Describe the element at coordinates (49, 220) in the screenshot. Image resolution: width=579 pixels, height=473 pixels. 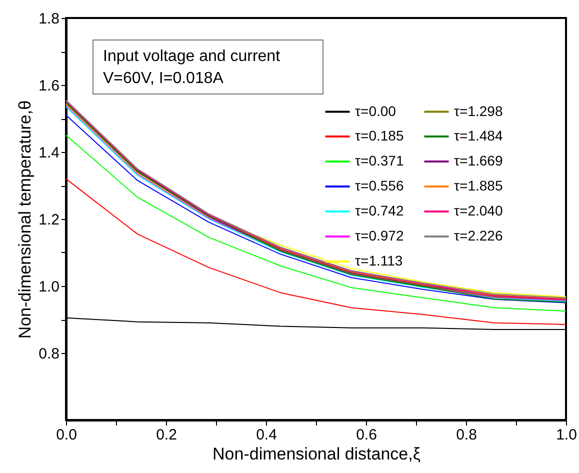
I see `y-tick-label: 1.2` at that location.